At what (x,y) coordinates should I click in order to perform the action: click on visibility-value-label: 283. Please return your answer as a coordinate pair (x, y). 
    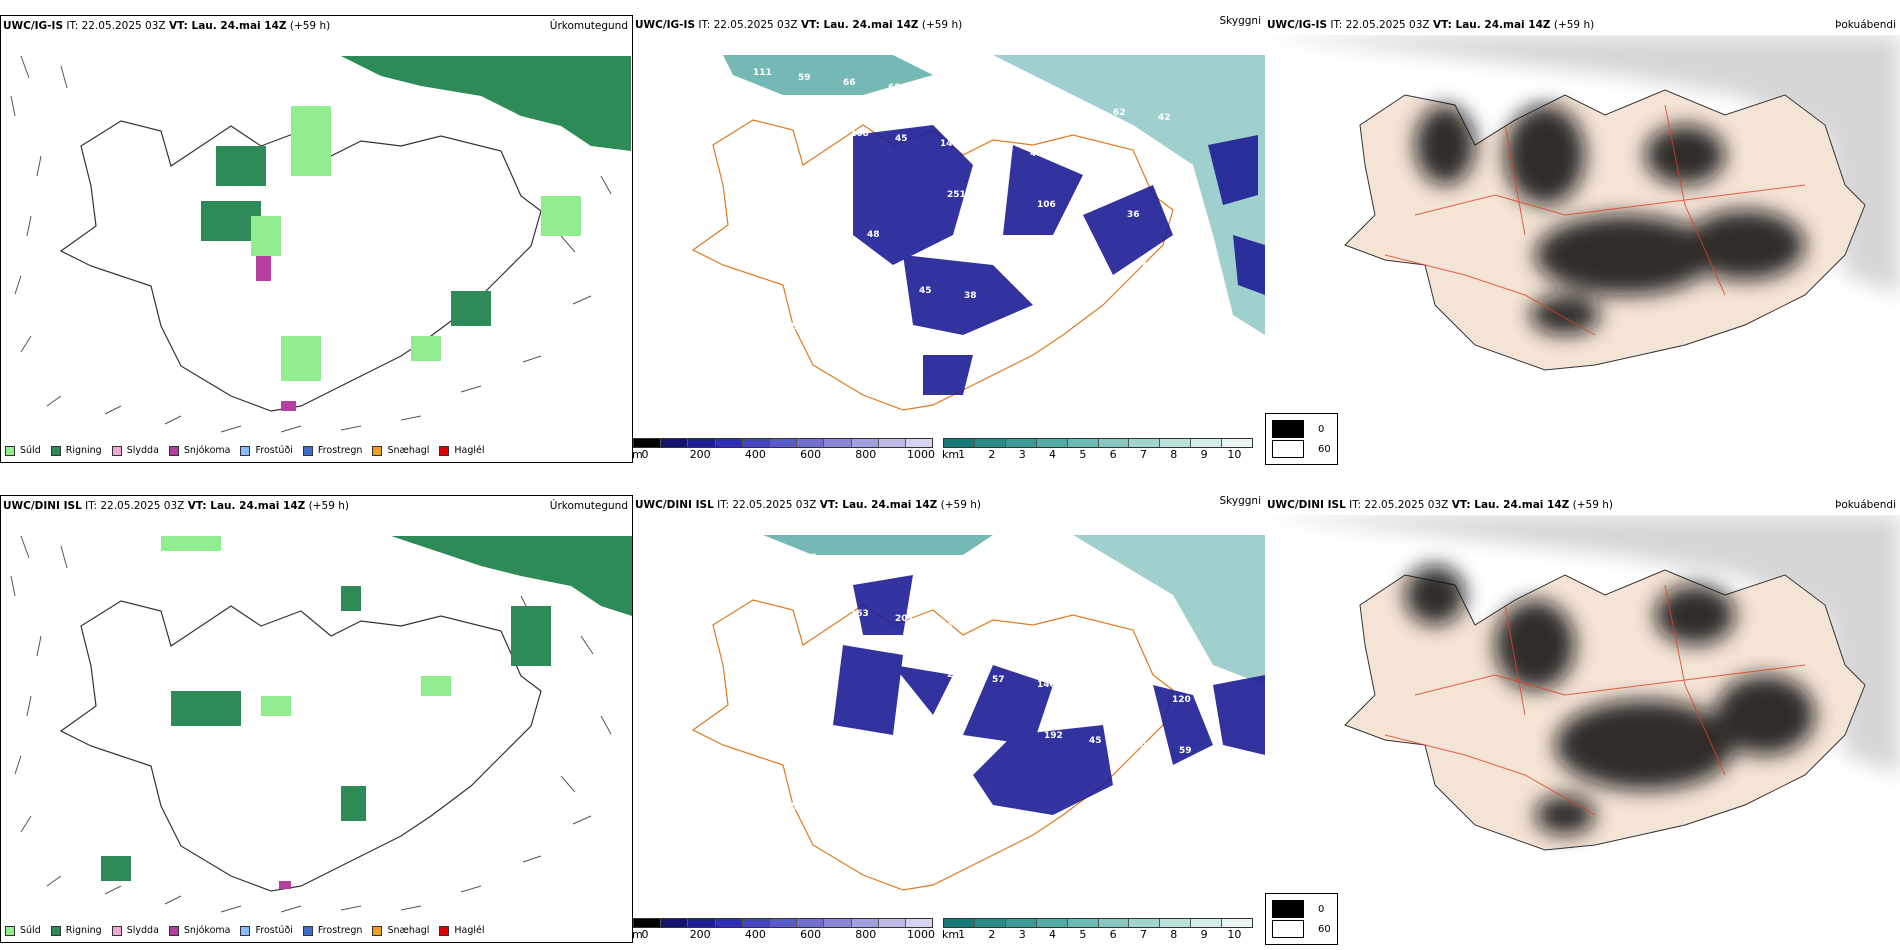
    Looking at the image, I should click on (980, 347).